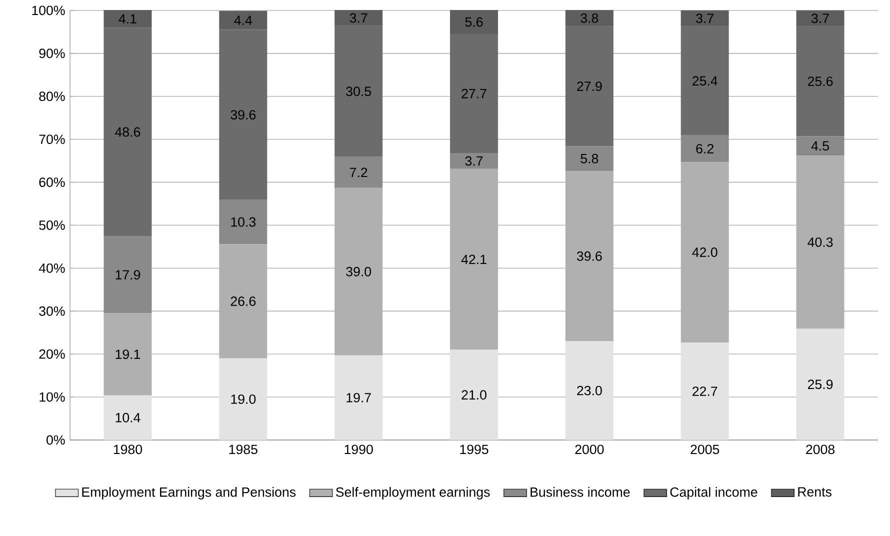 This screenshot has height=536, width=890. Describe the element at coordinates (52, 53) in the screenshot. I see `y-tick-label: 90%` at that location.